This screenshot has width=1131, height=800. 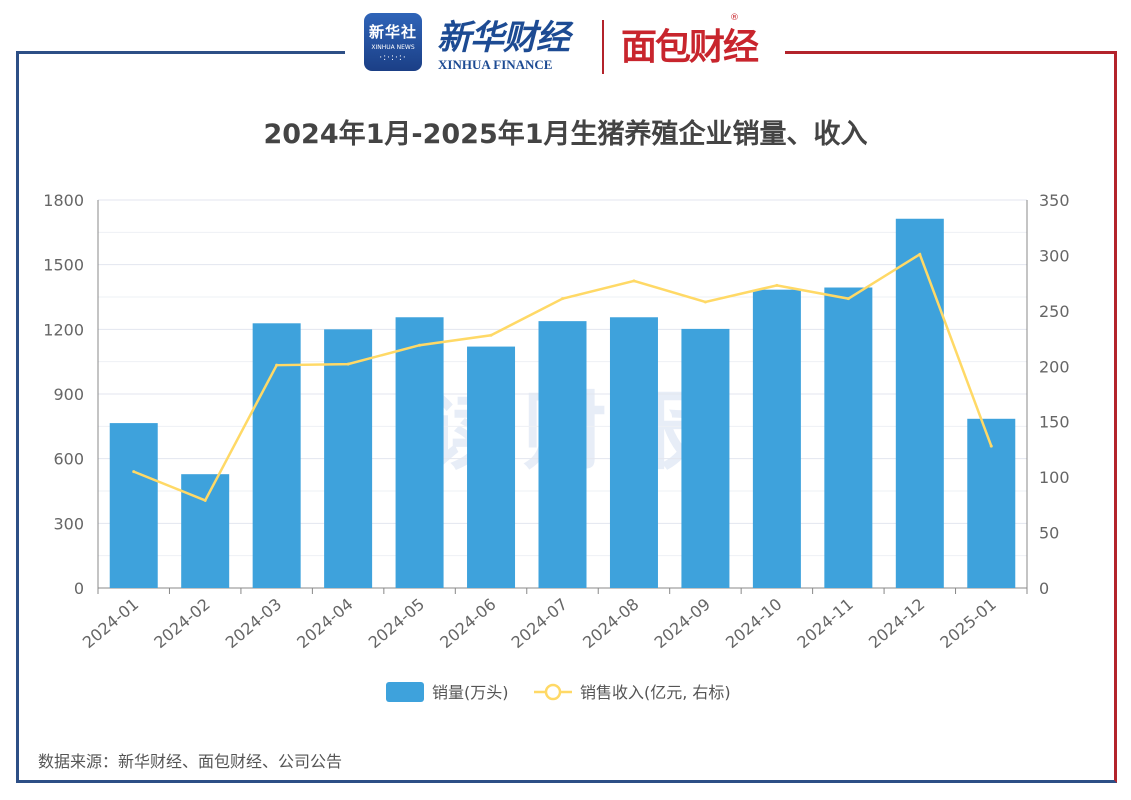 What do you see at coordinates (68, 523) in the screenshot?
I see `y-left-tick-label: 300` at bounding box center [68, 523].